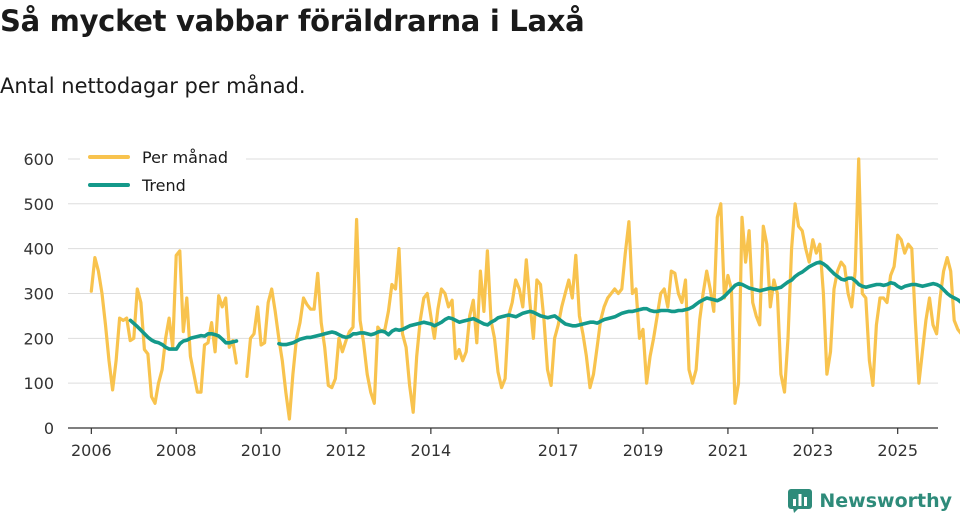 This screenshot has width=960, height=520. What do you see at coordinates (153, 86) in the screenshot?
I see `chart-subtitle: Antal nettodagar per månad.` at bounding box center [153, 86].